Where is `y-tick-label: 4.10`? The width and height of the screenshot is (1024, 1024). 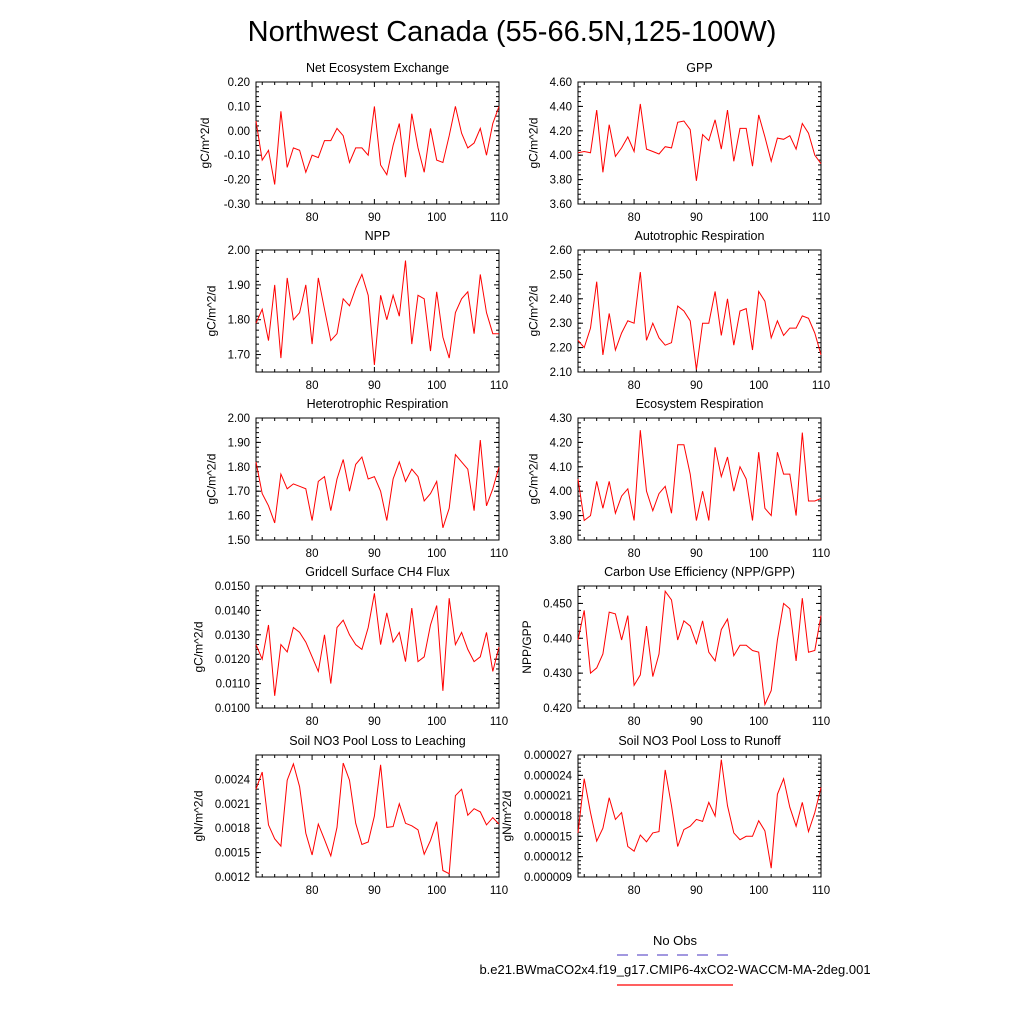
y-tick-label: 4.10 is located at coordinates (561, 468).